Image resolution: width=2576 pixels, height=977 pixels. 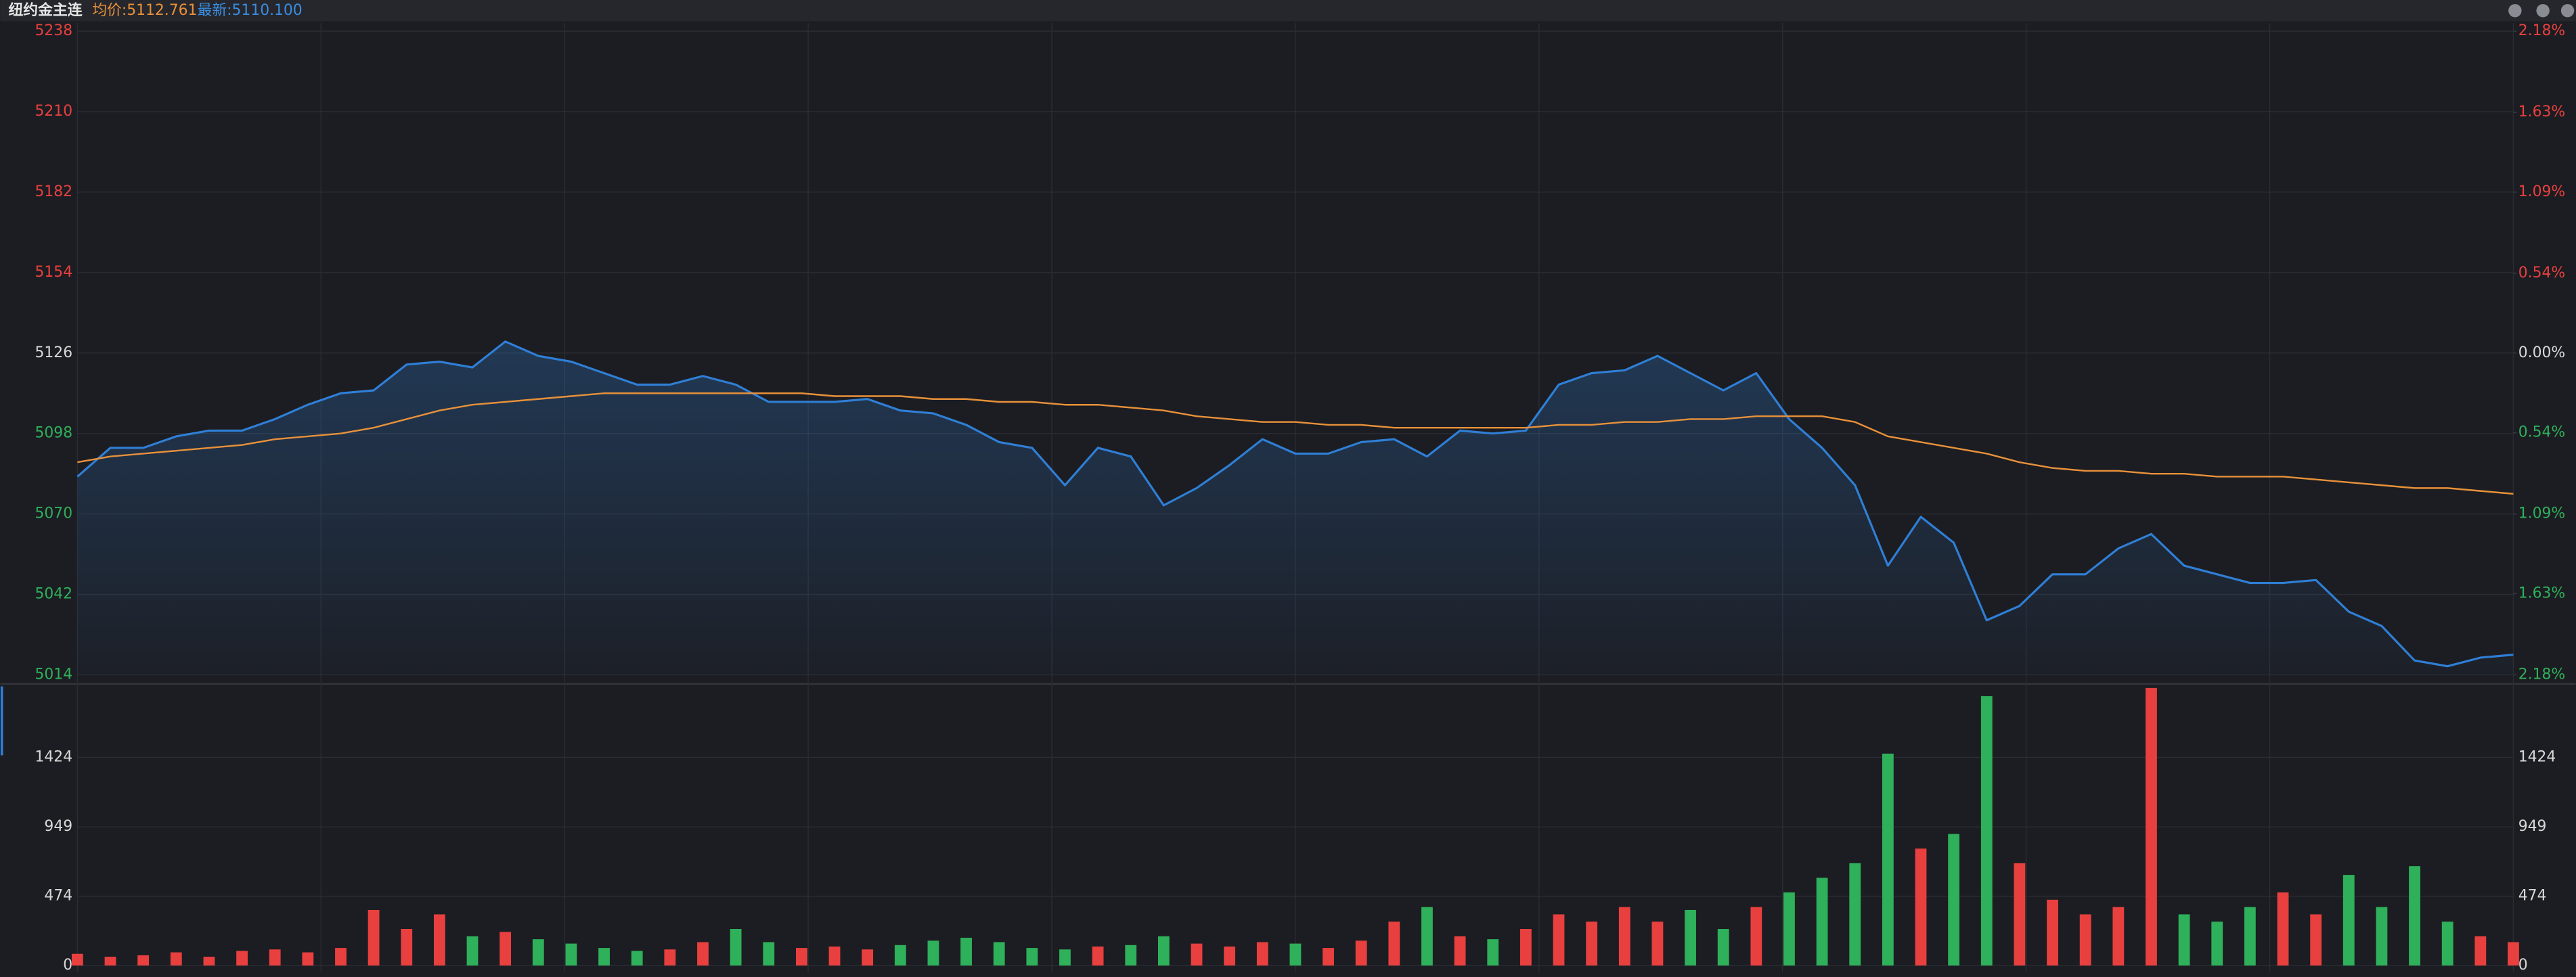 What do you see at coordinates (54, 192) in the screenshot?
I see `y-tick-label: 5182` at bounding box center [54, 192].